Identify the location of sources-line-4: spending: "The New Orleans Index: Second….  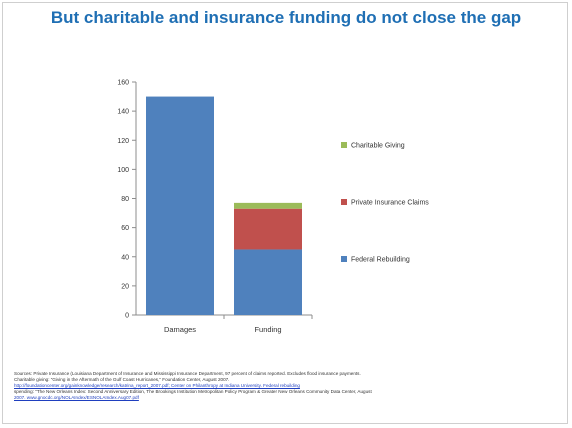
(193, 391).